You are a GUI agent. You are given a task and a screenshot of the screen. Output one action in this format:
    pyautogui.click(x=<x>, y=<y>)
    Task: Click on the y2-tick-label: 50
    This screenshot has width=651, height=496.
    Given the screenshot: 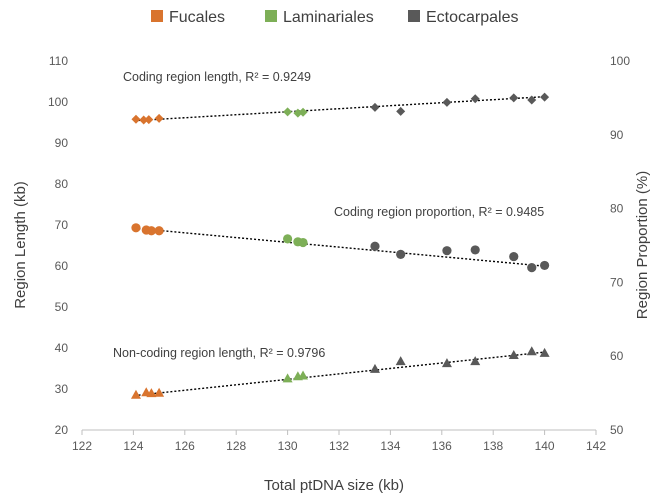 What is the action you would take?
    pyautogui.click(x=617, y=430)
    